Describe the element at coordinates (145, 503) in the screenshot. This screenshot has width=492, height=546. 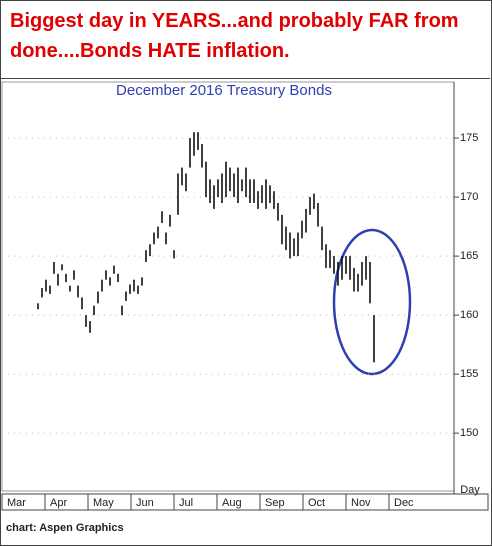
I see `x-tick-label: Jun` at that location.